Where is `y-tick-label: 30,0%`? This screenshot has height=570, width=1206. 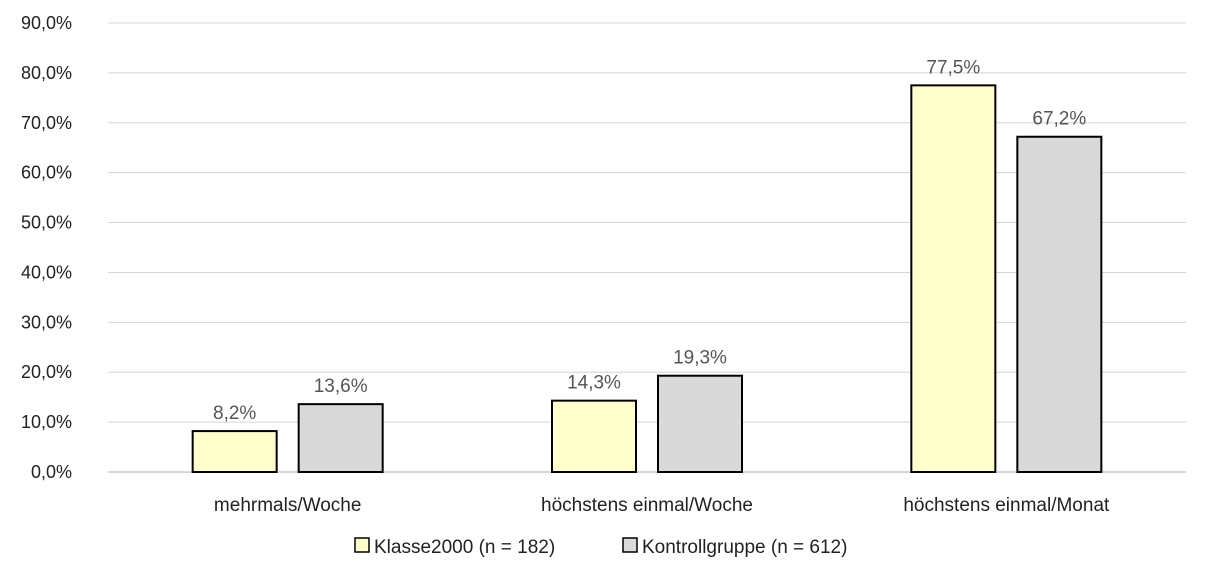
y-tick-label: 30,0% is located at coordinates (46, 322).